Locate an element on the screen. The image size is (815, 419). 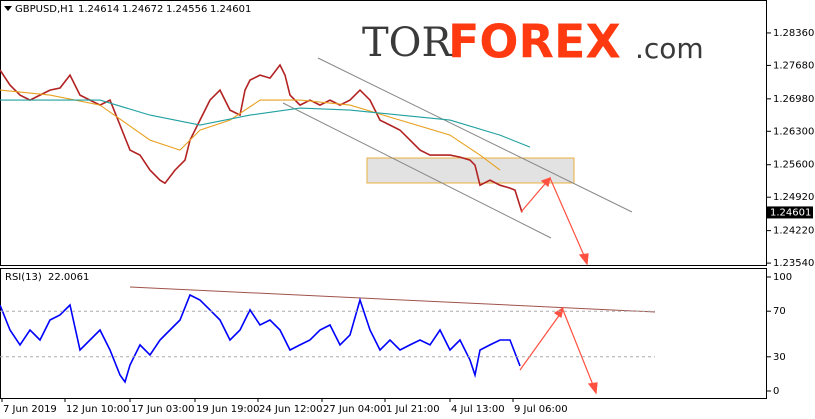
y-tick-label: 70 is located at coordinates (779, 311).